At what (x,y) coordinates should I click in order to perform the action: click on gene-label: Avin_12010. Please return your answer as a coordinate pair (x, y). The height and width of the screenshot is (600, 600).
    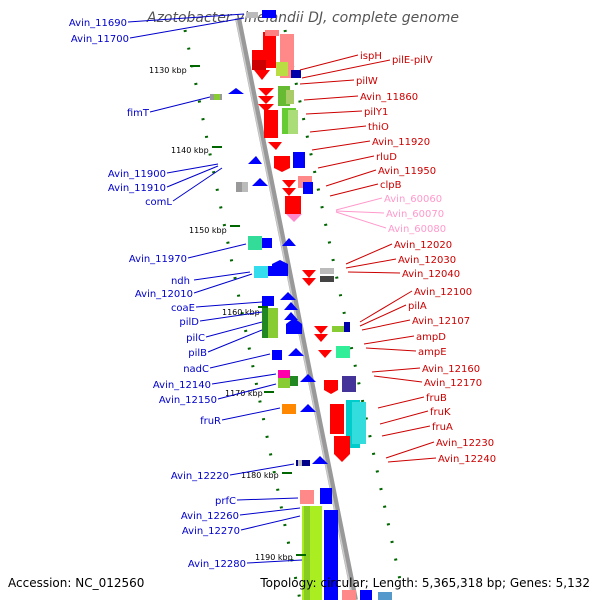
    Looking at the image, I should click on (164, 294).